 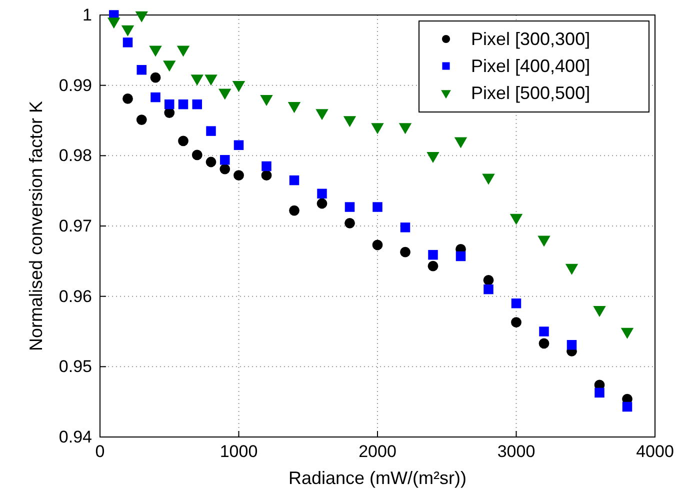 I want to click on legend-label: Pixel [300,300], so click(x=530, y=39).